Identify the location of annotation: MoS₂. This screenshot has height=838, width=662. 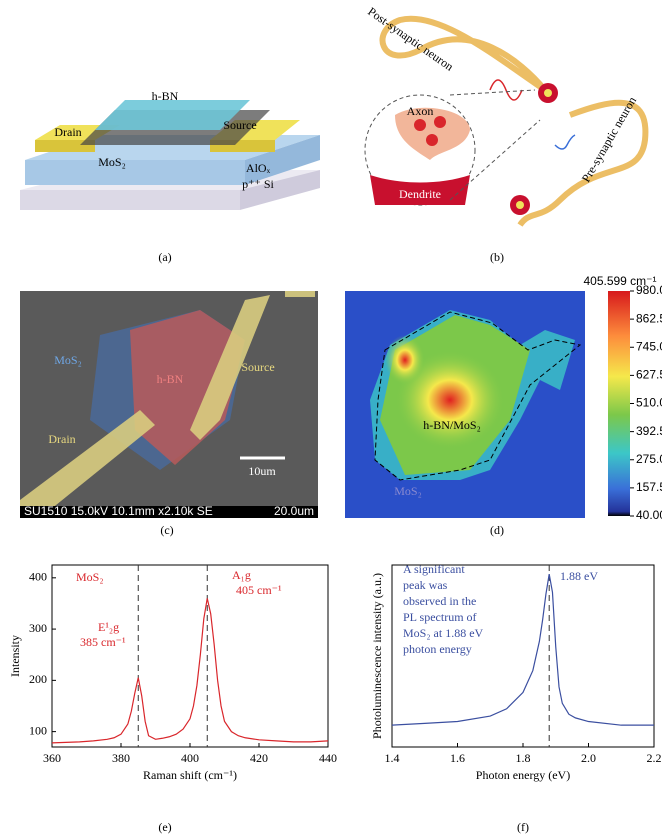
(90, 577).